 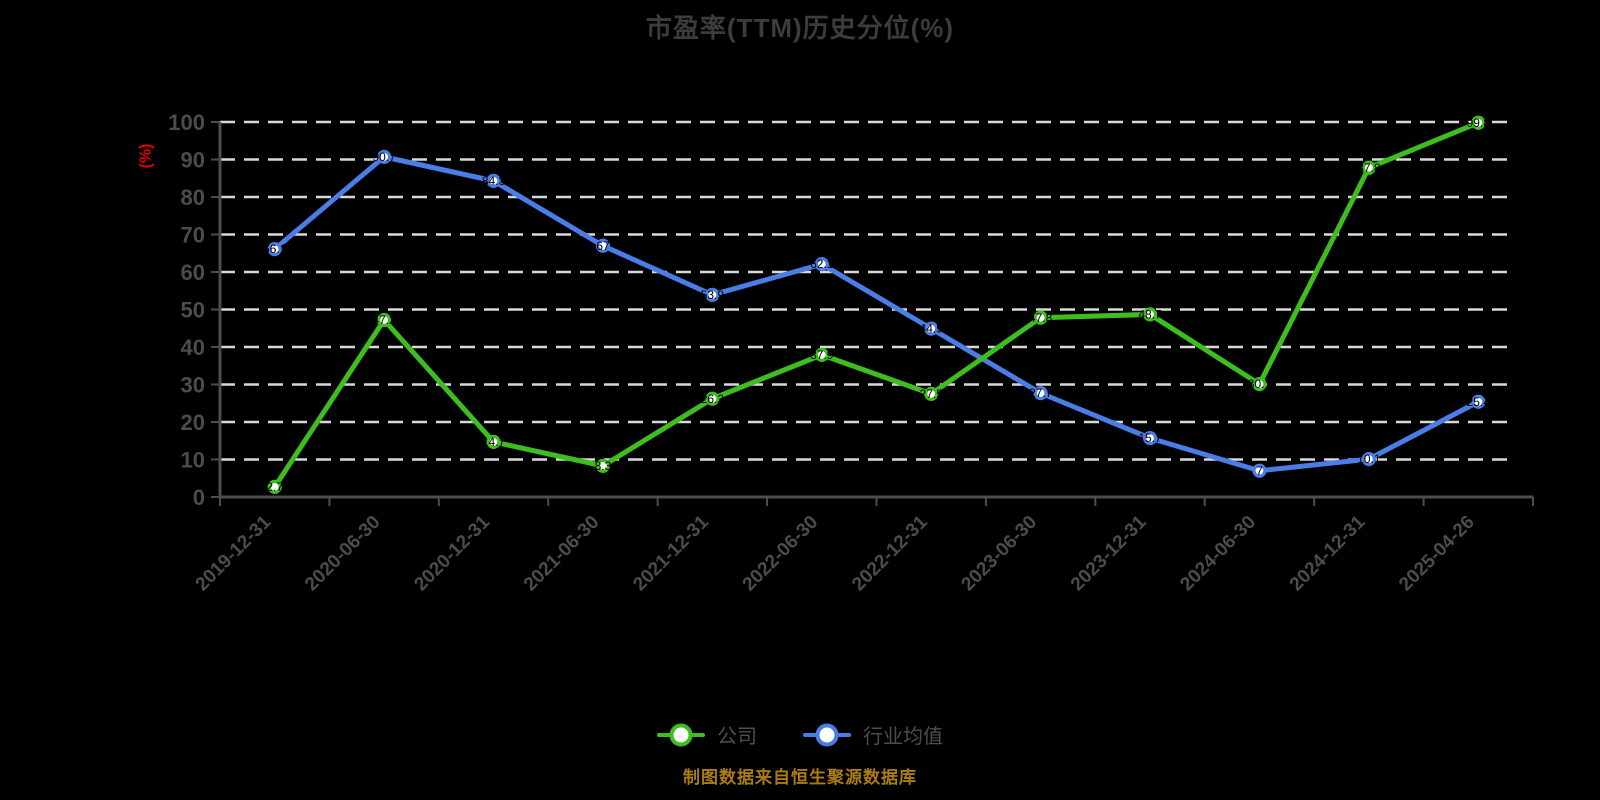 I want to click on data-source-note: 制图数据来自恒生聚源数据库, so click(x=800, y=777).